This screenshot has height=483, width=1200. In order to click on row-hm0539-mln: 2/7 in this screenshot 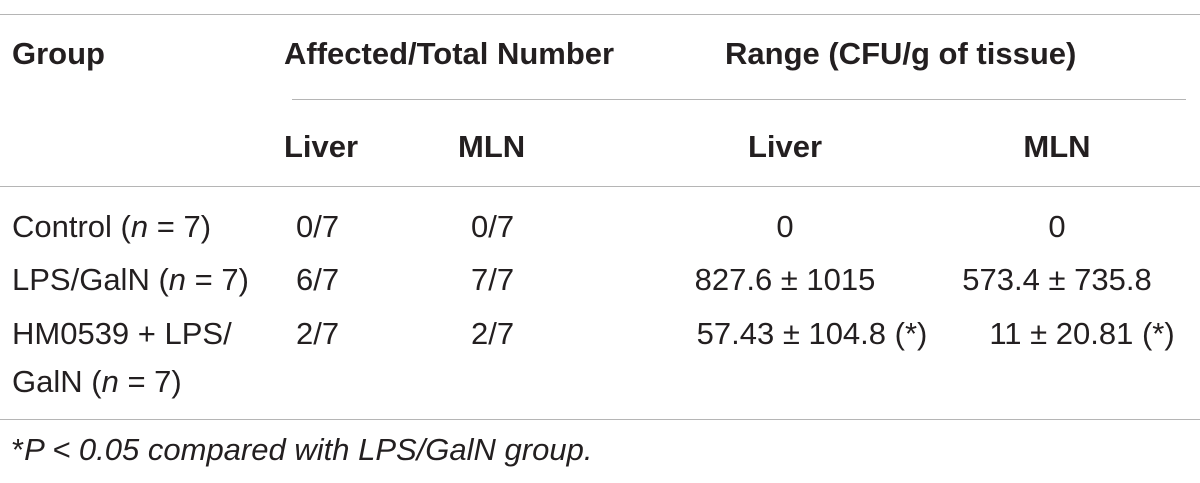, I will do `click(493, 333)`.